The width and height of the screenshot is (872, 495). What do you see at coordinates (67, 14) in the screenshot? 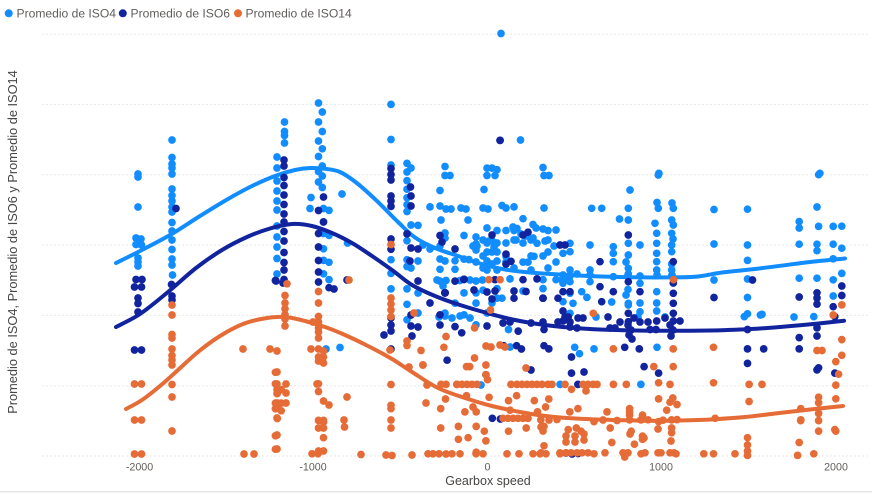
I see `svg-text: Promedio de ISO4` at bounding box center [67, 14].